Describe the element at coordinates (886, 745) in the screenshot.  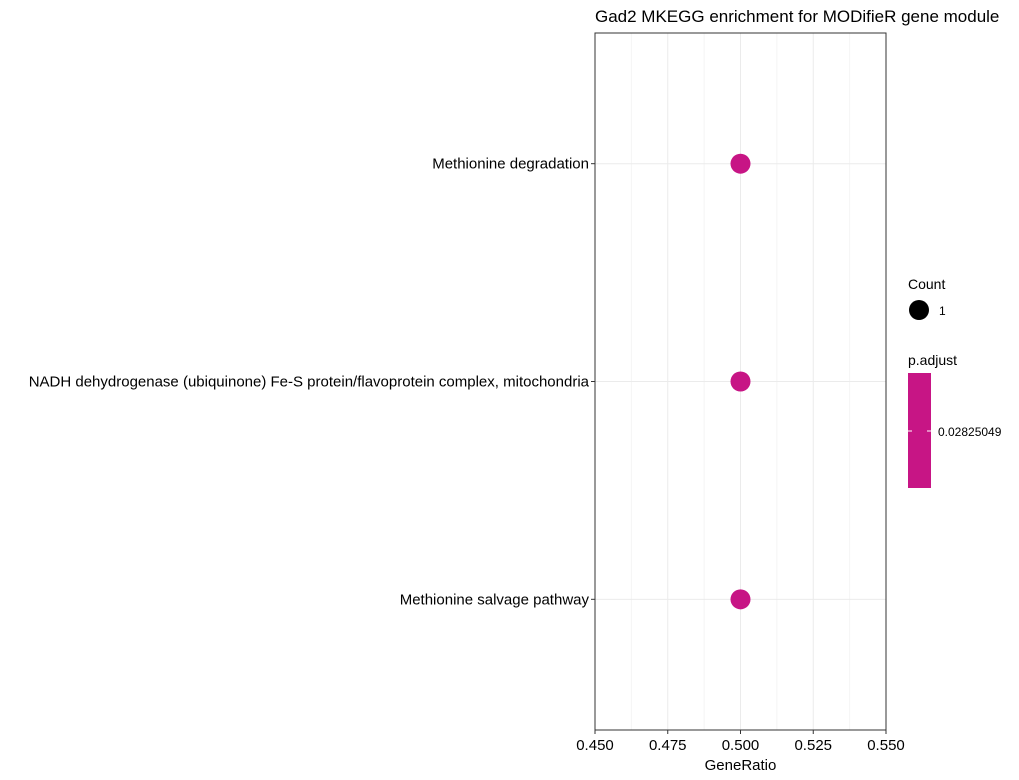
I see `x-tick-label: 0.550` at that location.